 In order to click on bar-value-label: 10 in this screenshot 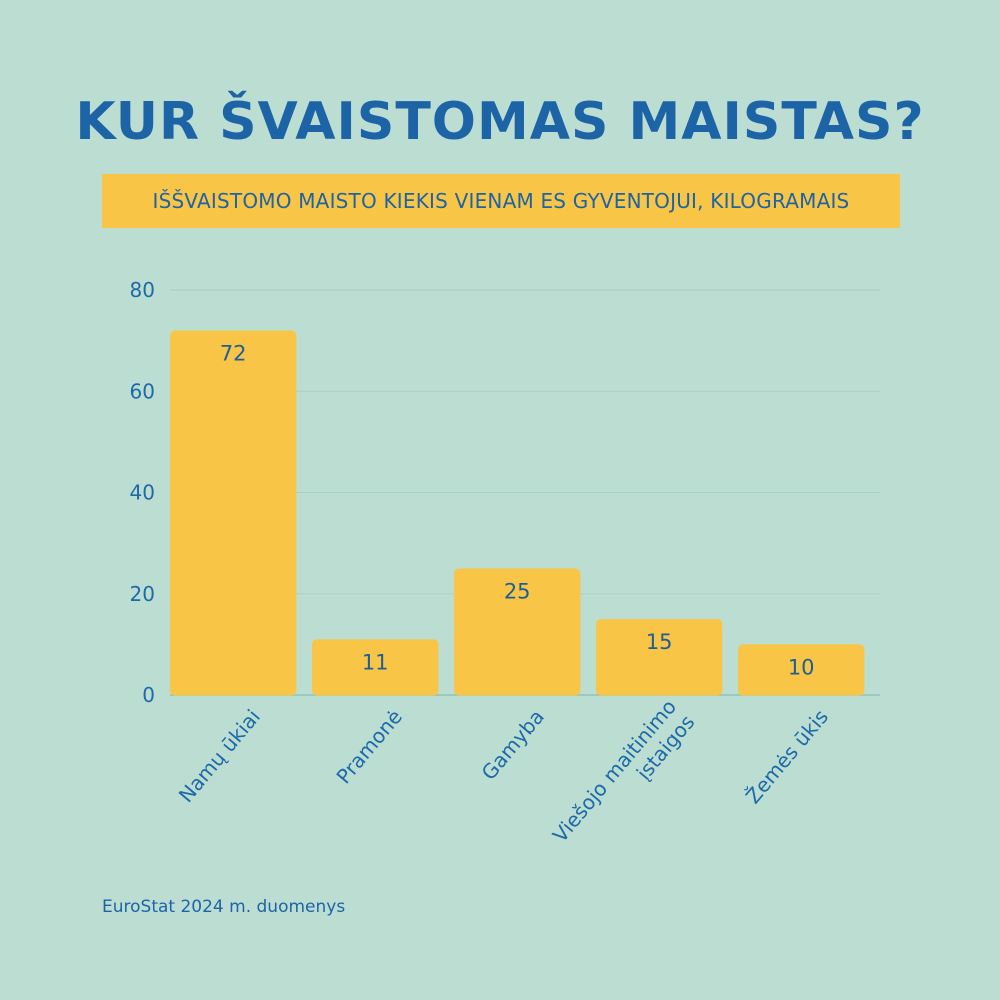, I will do `click(801, 667)`.